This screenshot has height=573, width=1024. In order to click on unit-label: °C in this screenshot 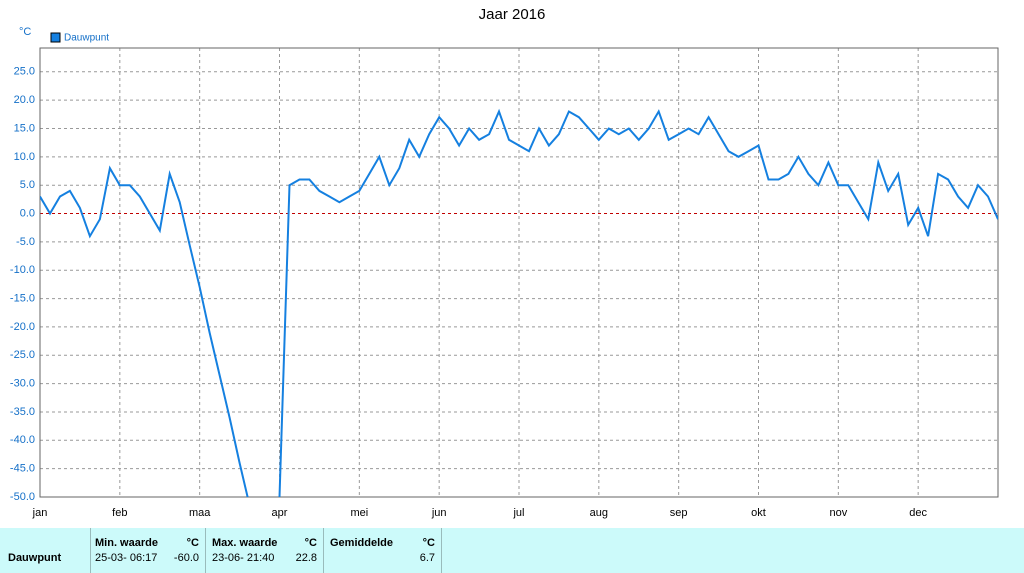, I will do `click(25, 32)`.